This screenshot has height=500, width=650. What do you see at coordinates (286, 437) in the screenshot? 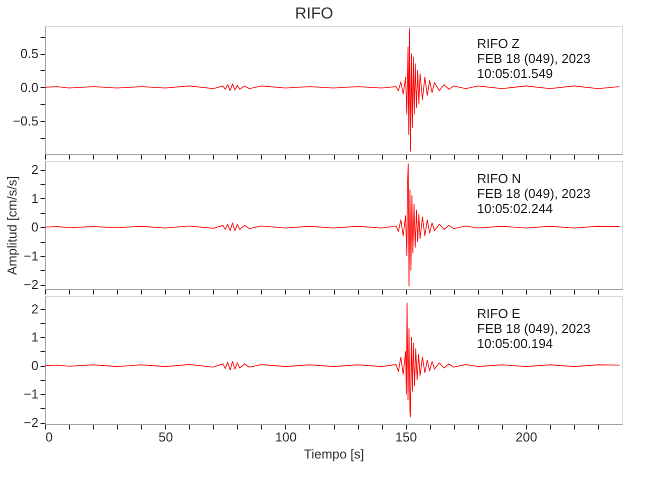
I see `x-tick-label: 100` at bounding box center [286, 437].